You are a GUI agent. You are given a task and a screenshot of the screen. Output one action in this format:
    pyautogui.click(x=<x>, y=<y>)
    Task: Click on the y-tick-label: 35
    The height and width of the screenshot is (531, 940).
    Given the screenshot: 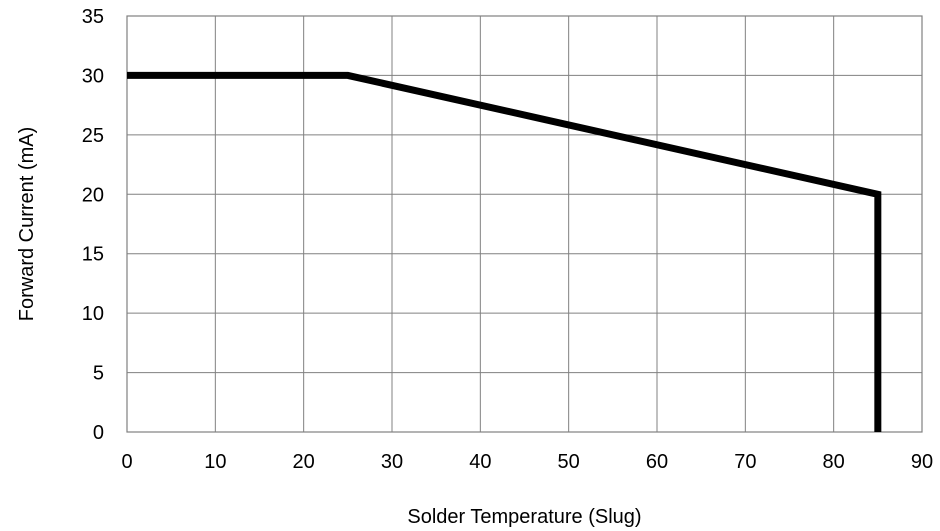 What is the action you would take?
    pyautogui.click(x=93, y=17)
    